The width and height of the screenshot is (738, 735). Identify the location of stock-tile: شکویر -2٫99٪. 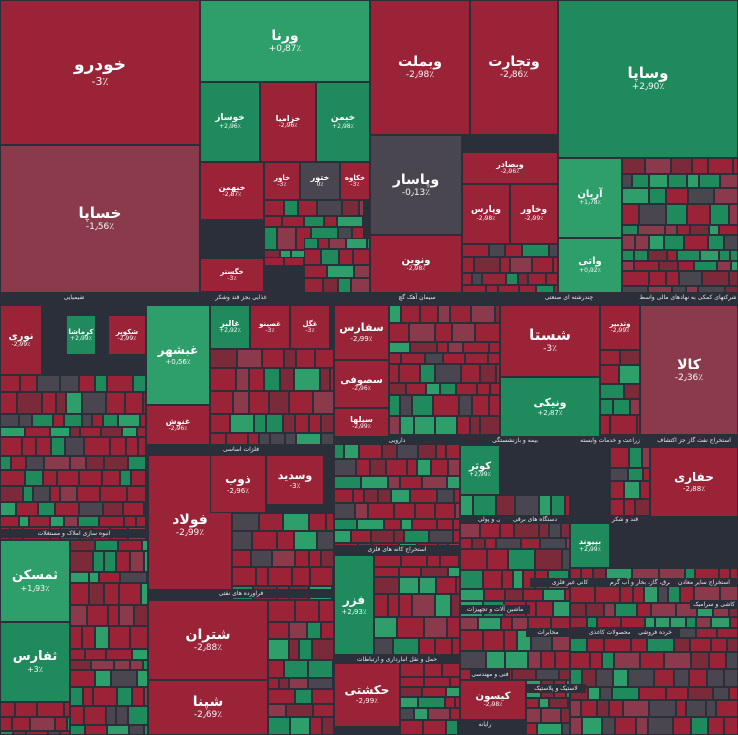
(127, 335).